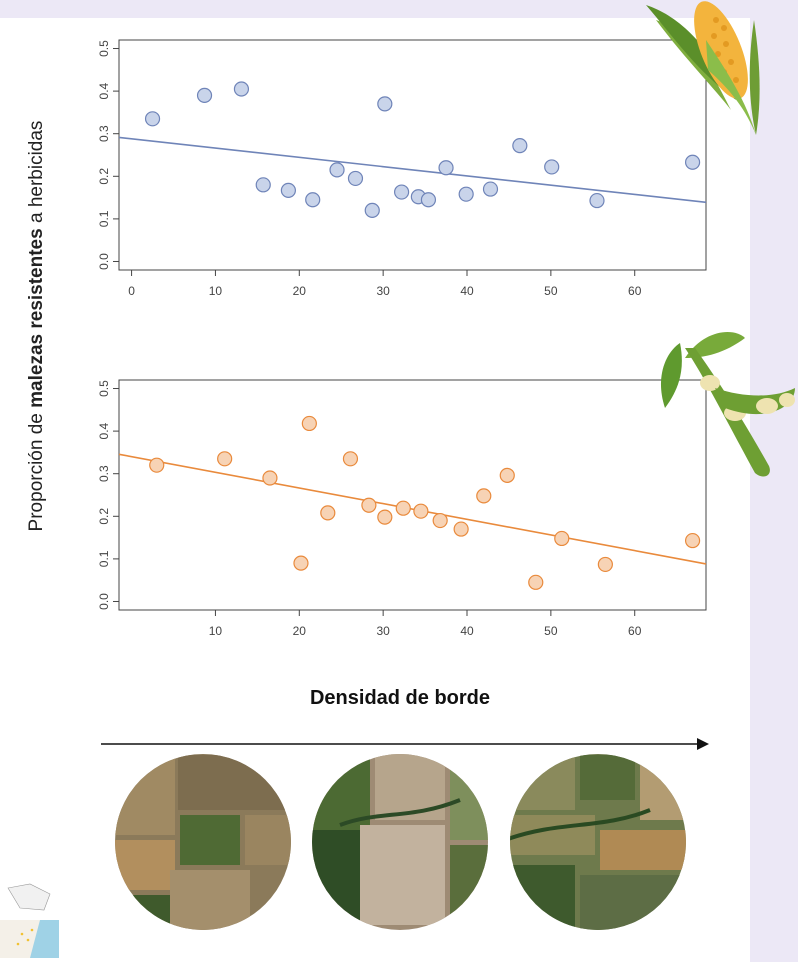  Describe the element at coordinates (300, 291) in the screenshot. I see `corn-x-tick-label: 20` at that location.